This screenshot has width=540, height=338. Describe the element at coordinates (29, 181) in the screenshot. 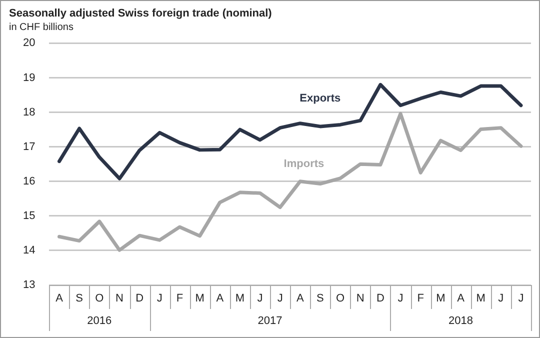

I see `y-tick-label: 16` at that location.